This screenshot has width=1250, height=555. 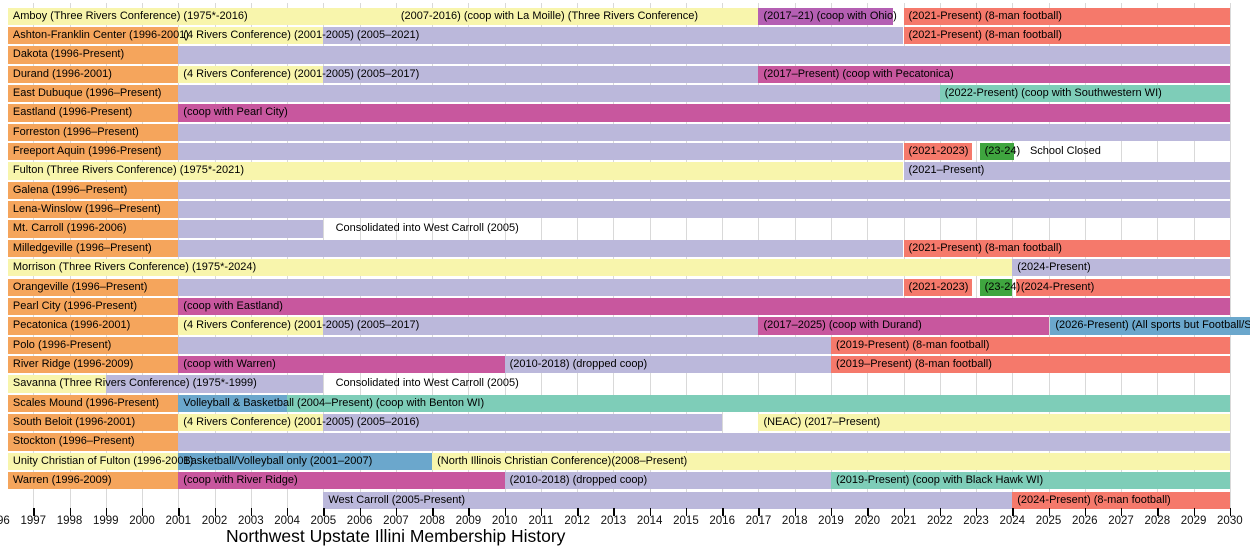 I want to click on bar-label: Warren (1996-2009), so click(x=62, y=480).